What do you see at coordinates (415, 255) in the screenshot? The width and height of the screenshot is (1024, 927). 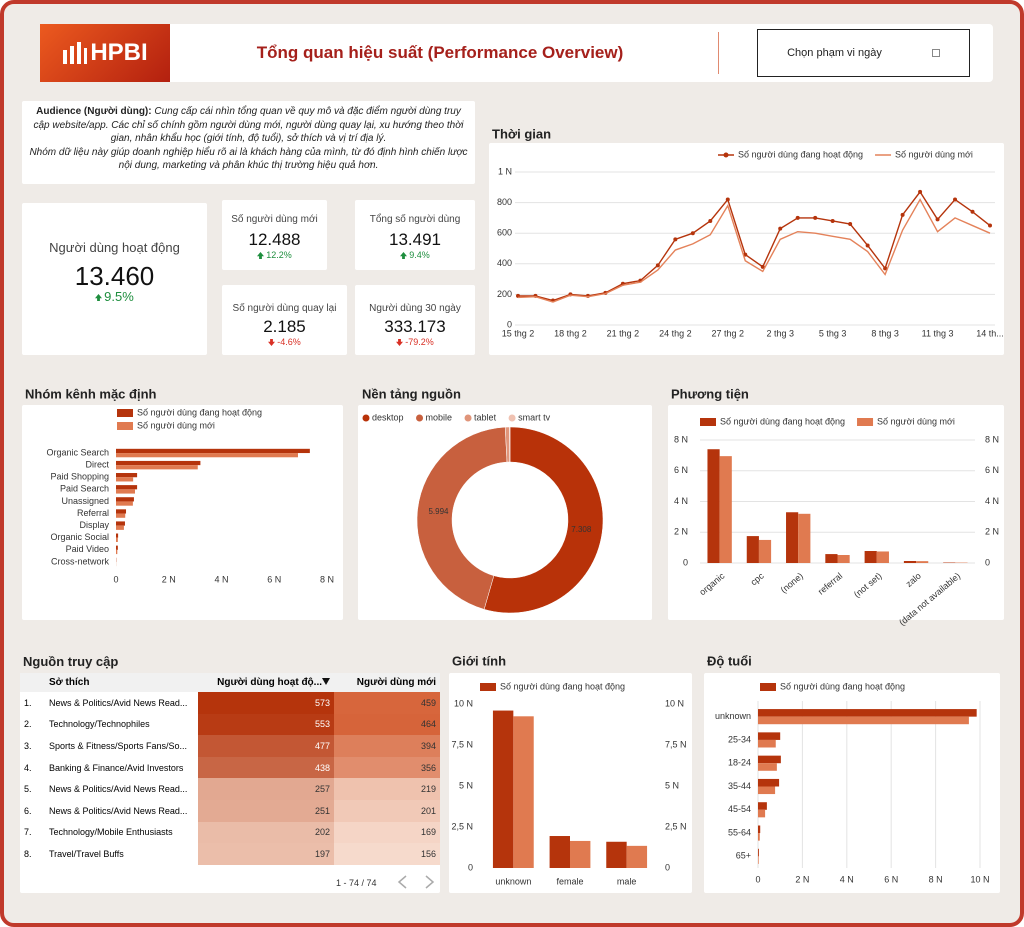 I see `kpi-delta: 9.4%` at bounding box center [415, 255].